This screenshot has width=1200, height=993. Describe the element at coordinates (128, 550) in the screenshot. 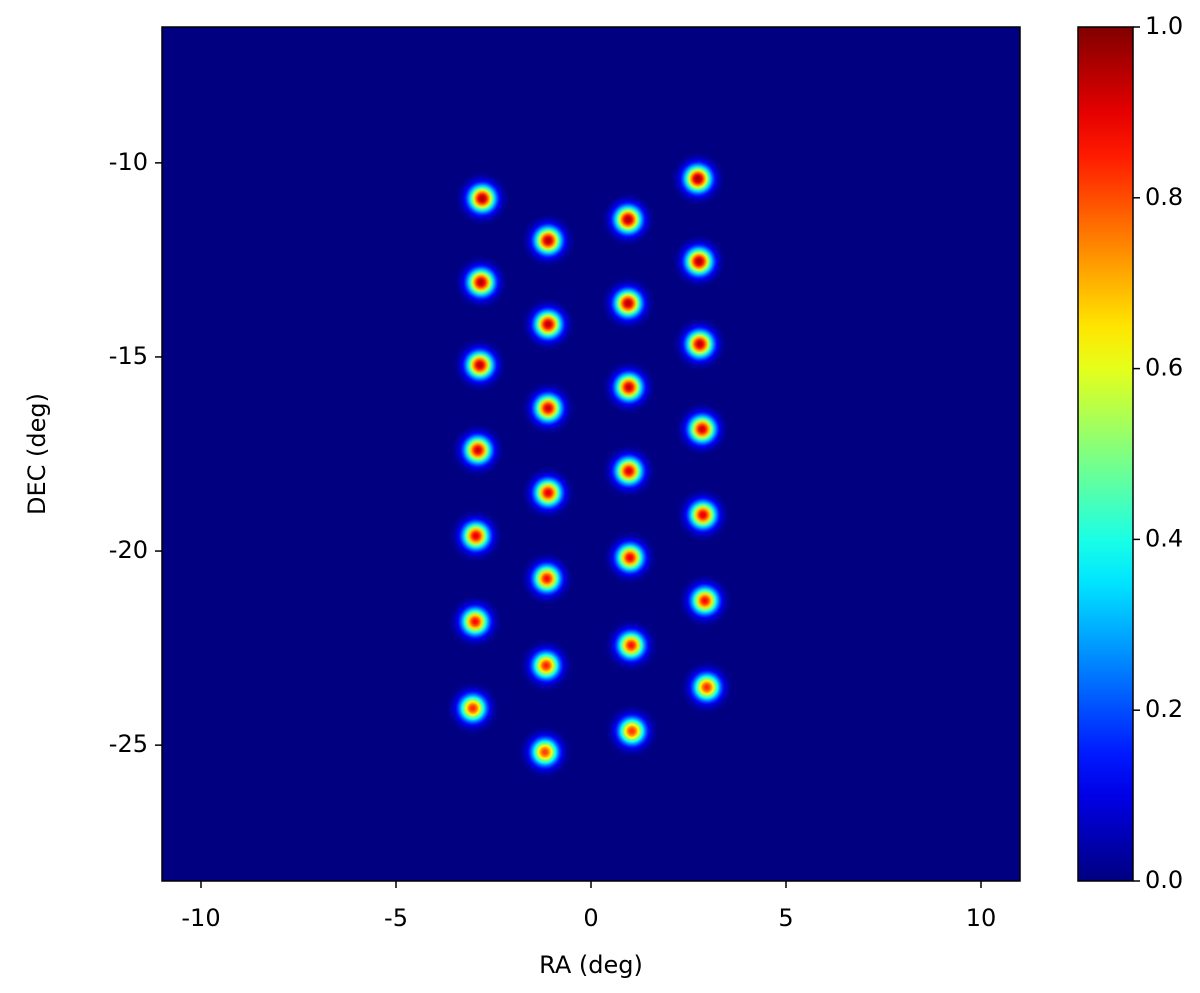

I see `y-tick-label: -20` at that location.